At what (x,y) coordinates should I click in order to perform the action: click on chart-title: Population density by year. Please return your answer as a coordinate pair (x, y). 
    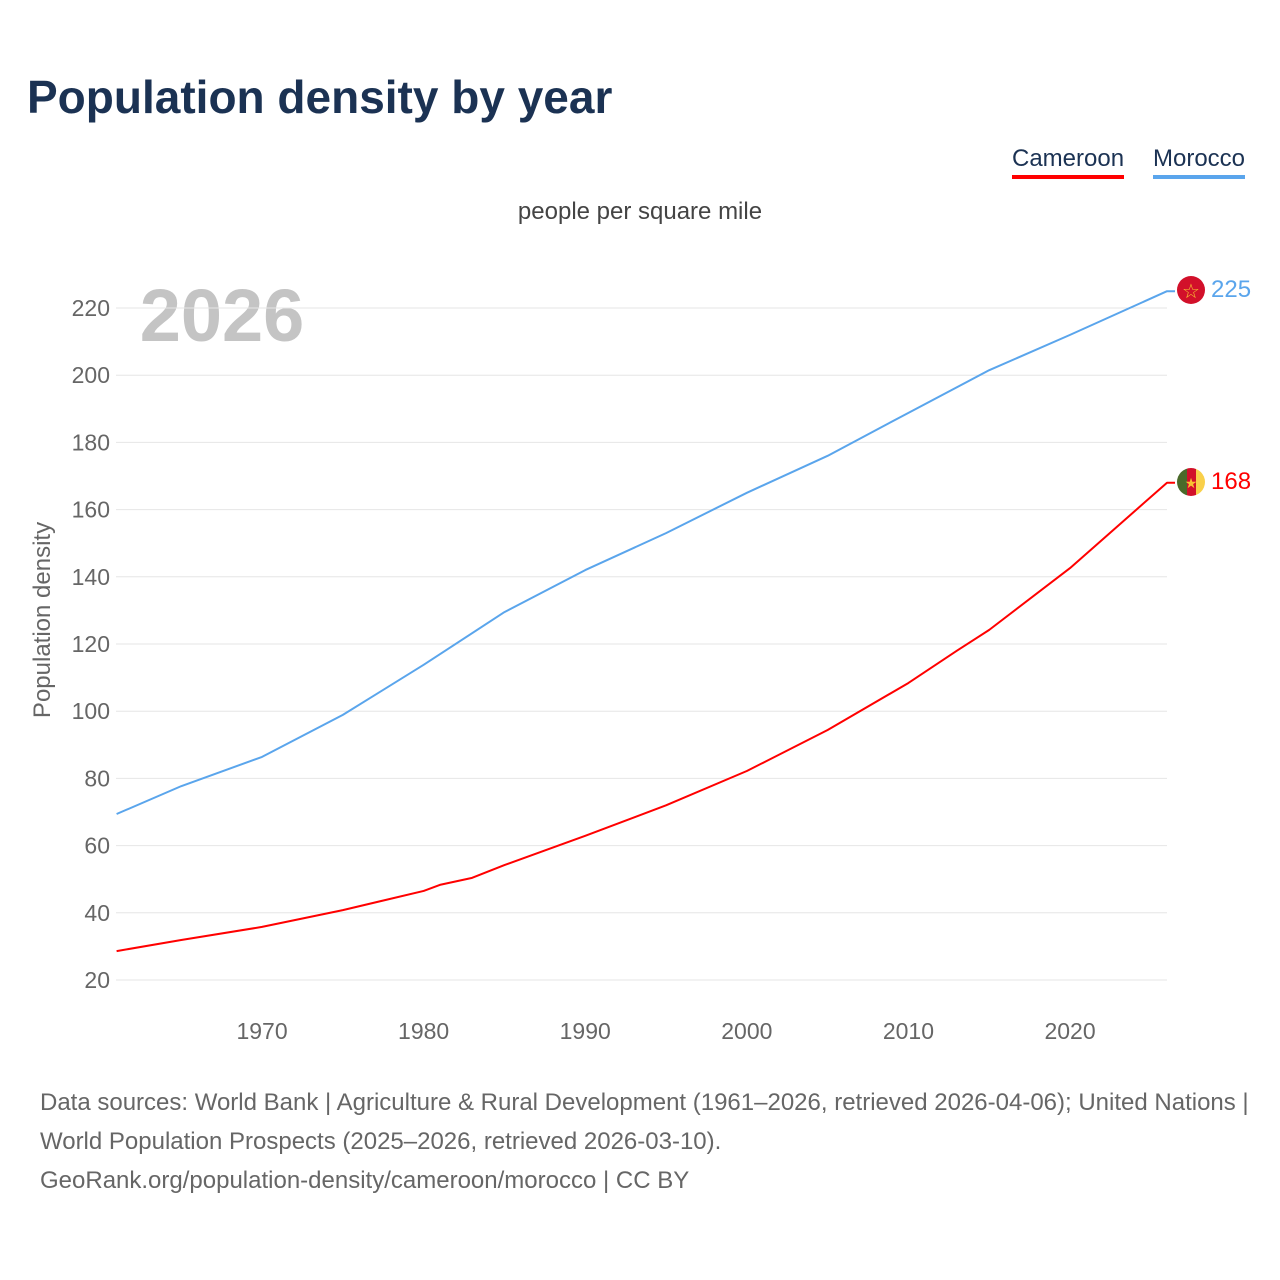
    Looking at the image, I should click on (320, 97).